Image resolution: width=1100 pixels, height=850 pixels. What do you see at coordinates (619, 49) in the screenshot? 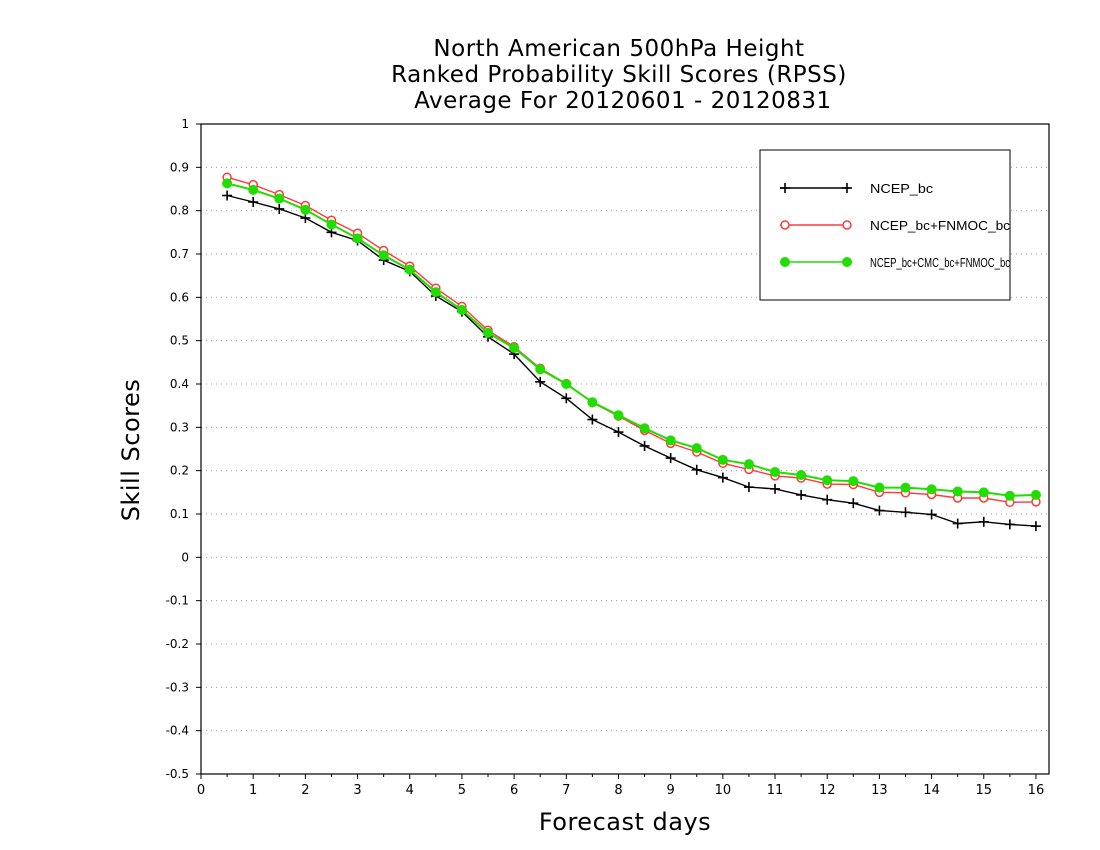
I see `chart-title-line-1: North American 500hPa Height` at bounding box center [619, 49].